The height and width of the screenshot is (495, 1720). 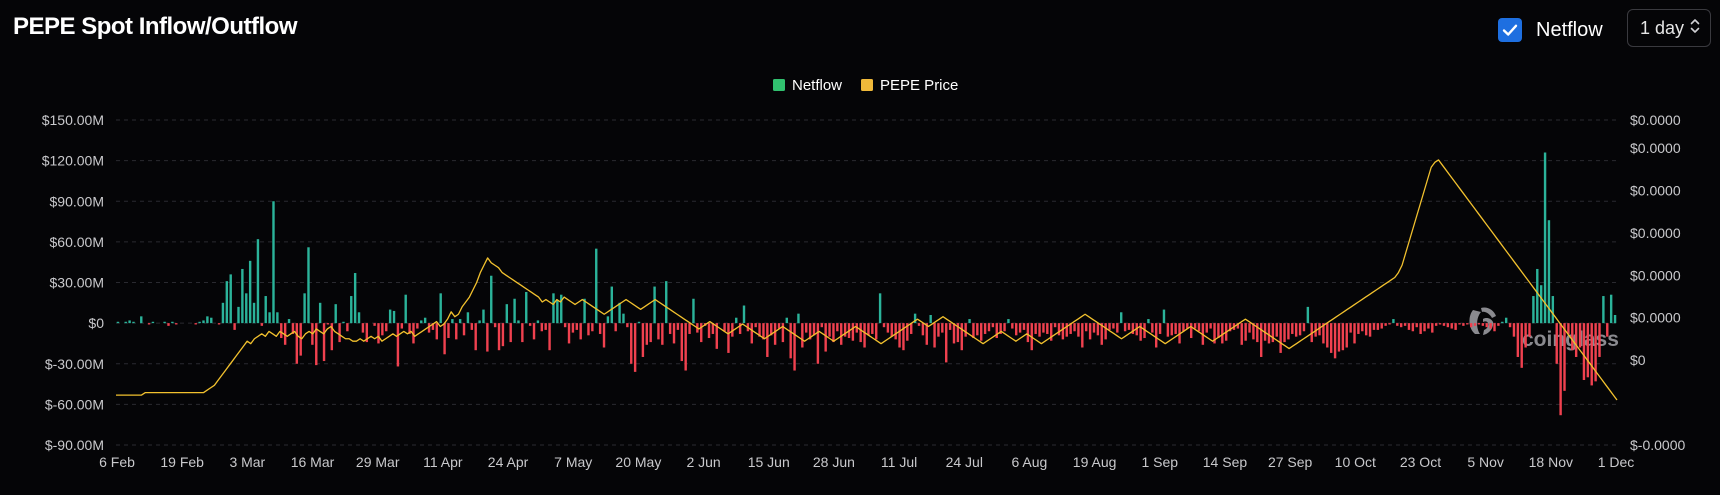 What do you see at coordinates (77, 242) in the screenshot?
I see `y-left-tick-label: $60.00M` at bounding box center [77, 242].